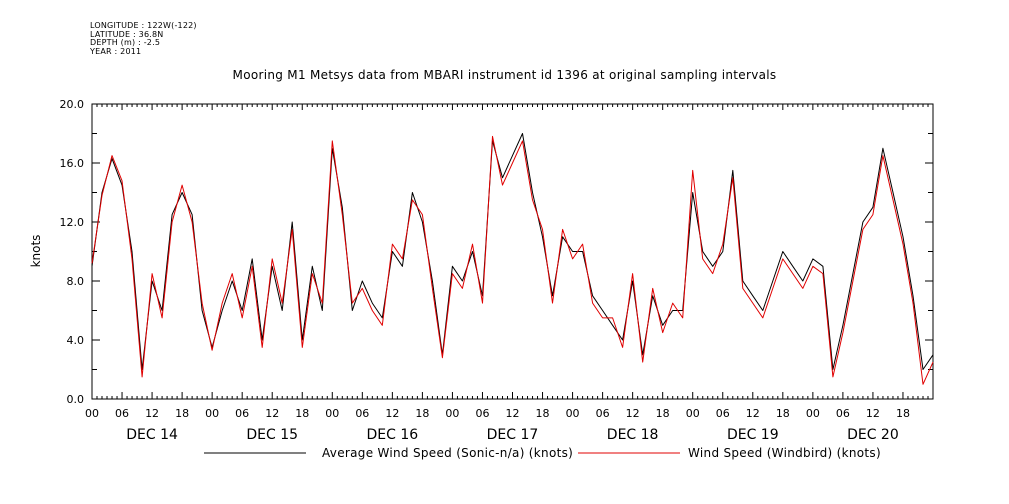 The width and height of the screenshot is (1009, 504). Describe the element at coordinates (36, 251) in the screenshot. I see `y-axis-label: knots` at that location.